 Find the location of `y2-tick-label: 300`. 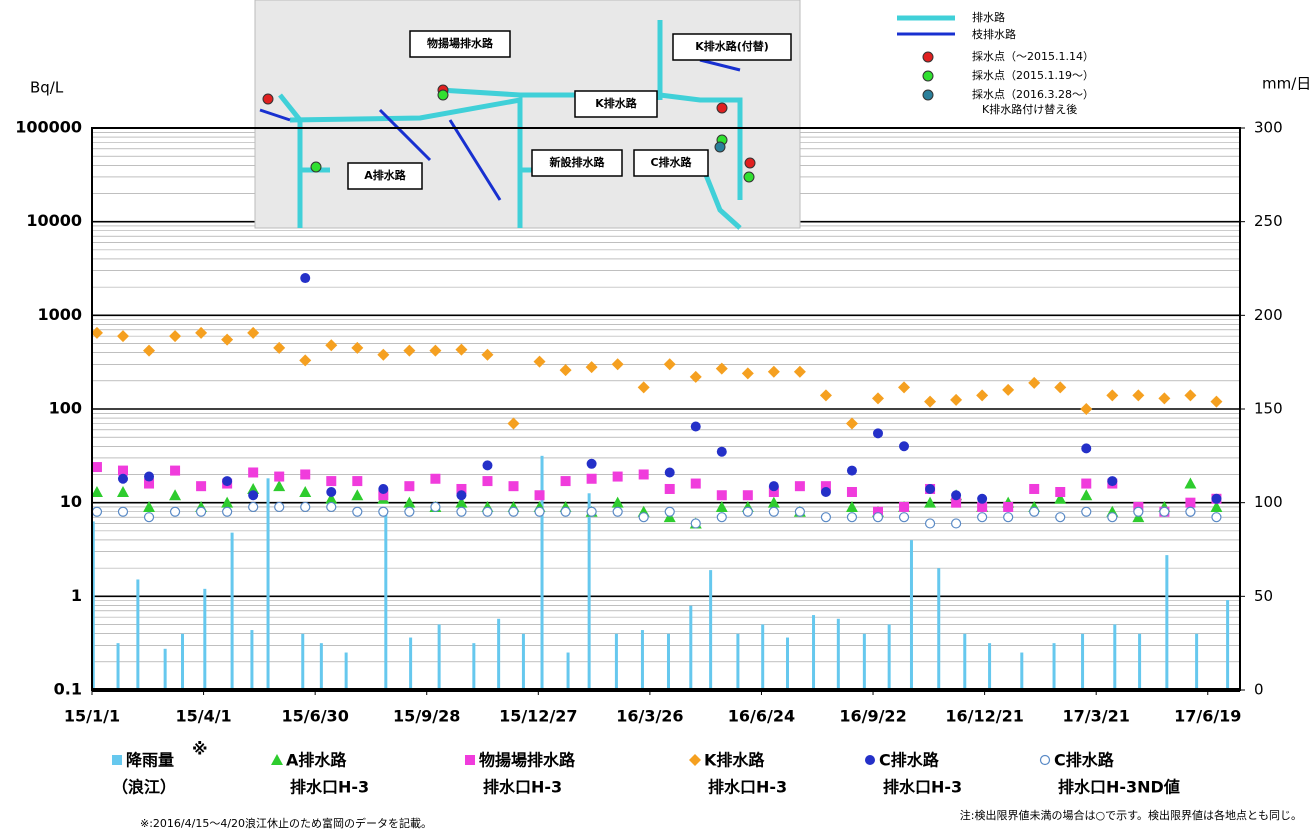

y2-tick-label: 300 is located at coordinates (1268, 128).